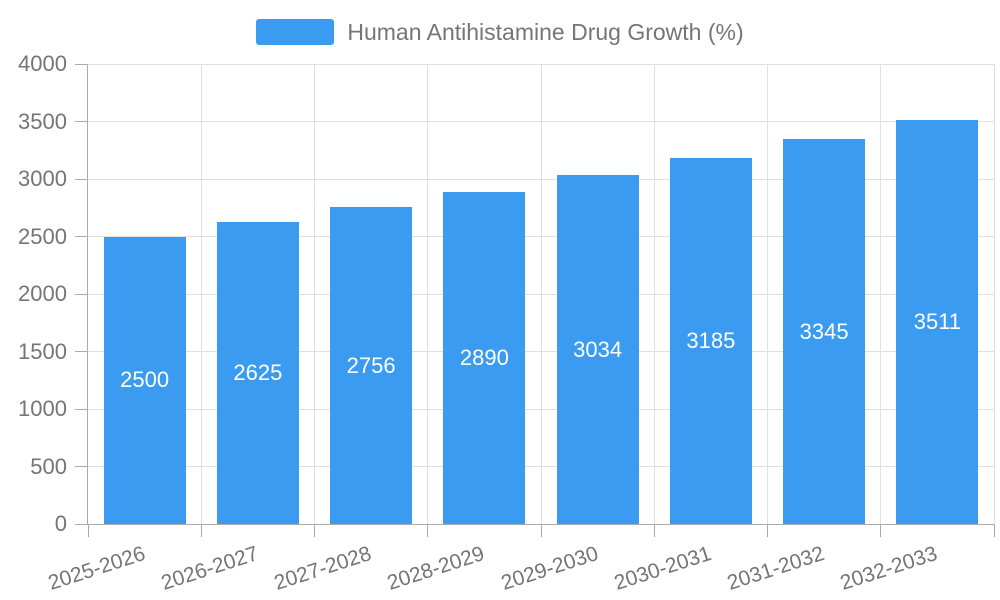 This screenshot has height=600, width=1000. I want to click on bar-value-label: 2756, so click(371, 365).